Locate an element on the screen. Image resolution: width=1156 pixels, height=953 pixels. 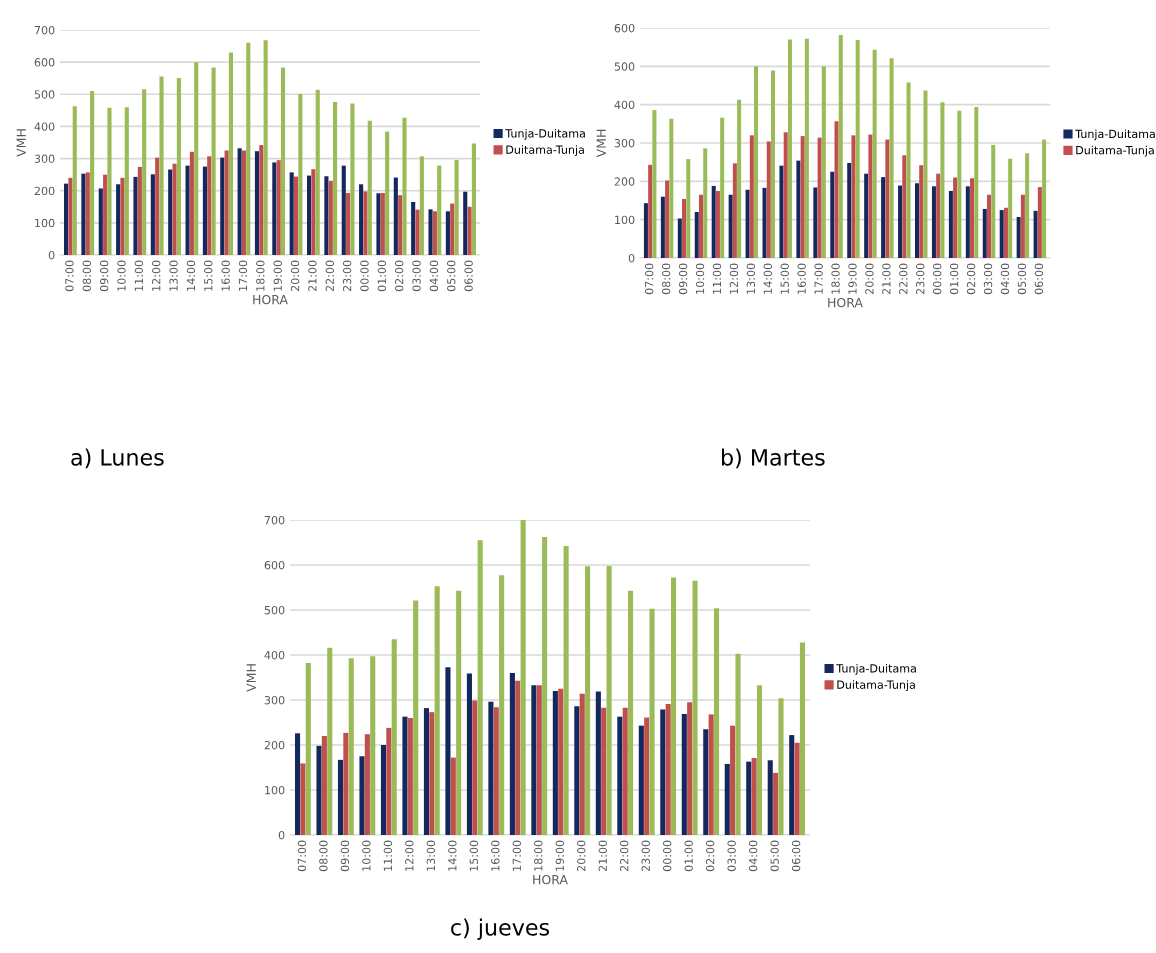
x-tick-label: 06:00 is located at coordinates (796, 856).